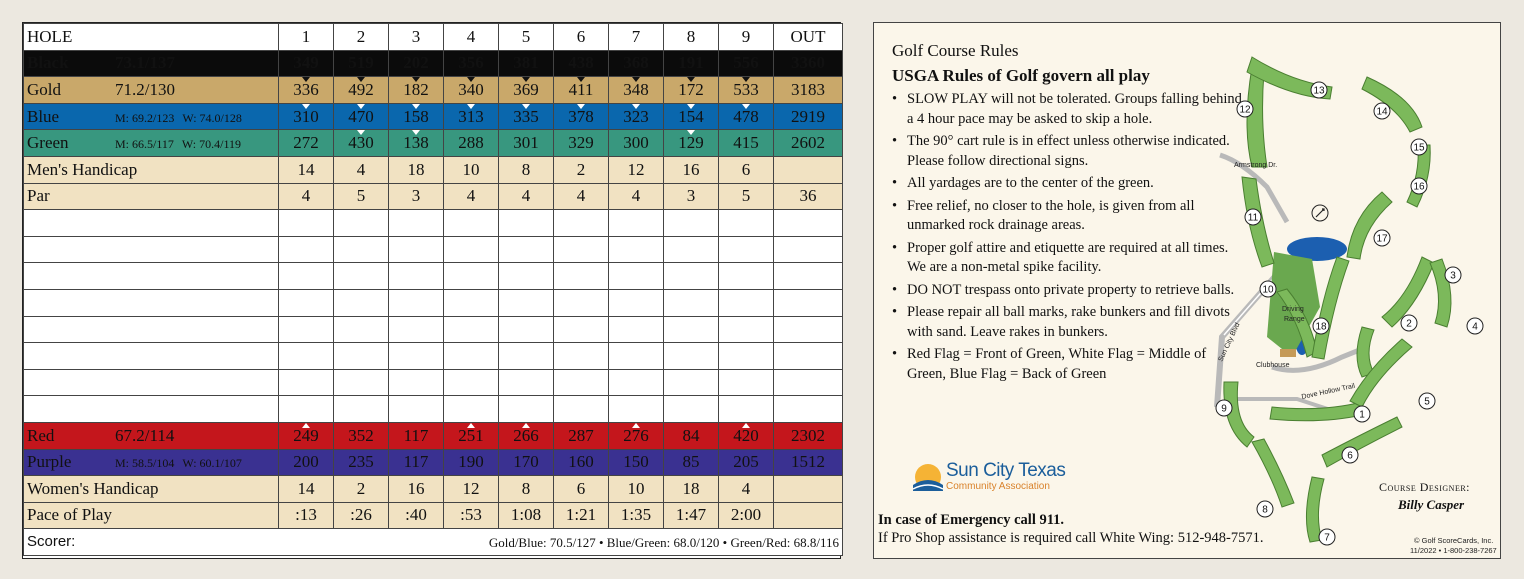  Describe the element at coordinates (998, 486) in the screenshot. I see `logo-subtitle: Community Association` at that location.